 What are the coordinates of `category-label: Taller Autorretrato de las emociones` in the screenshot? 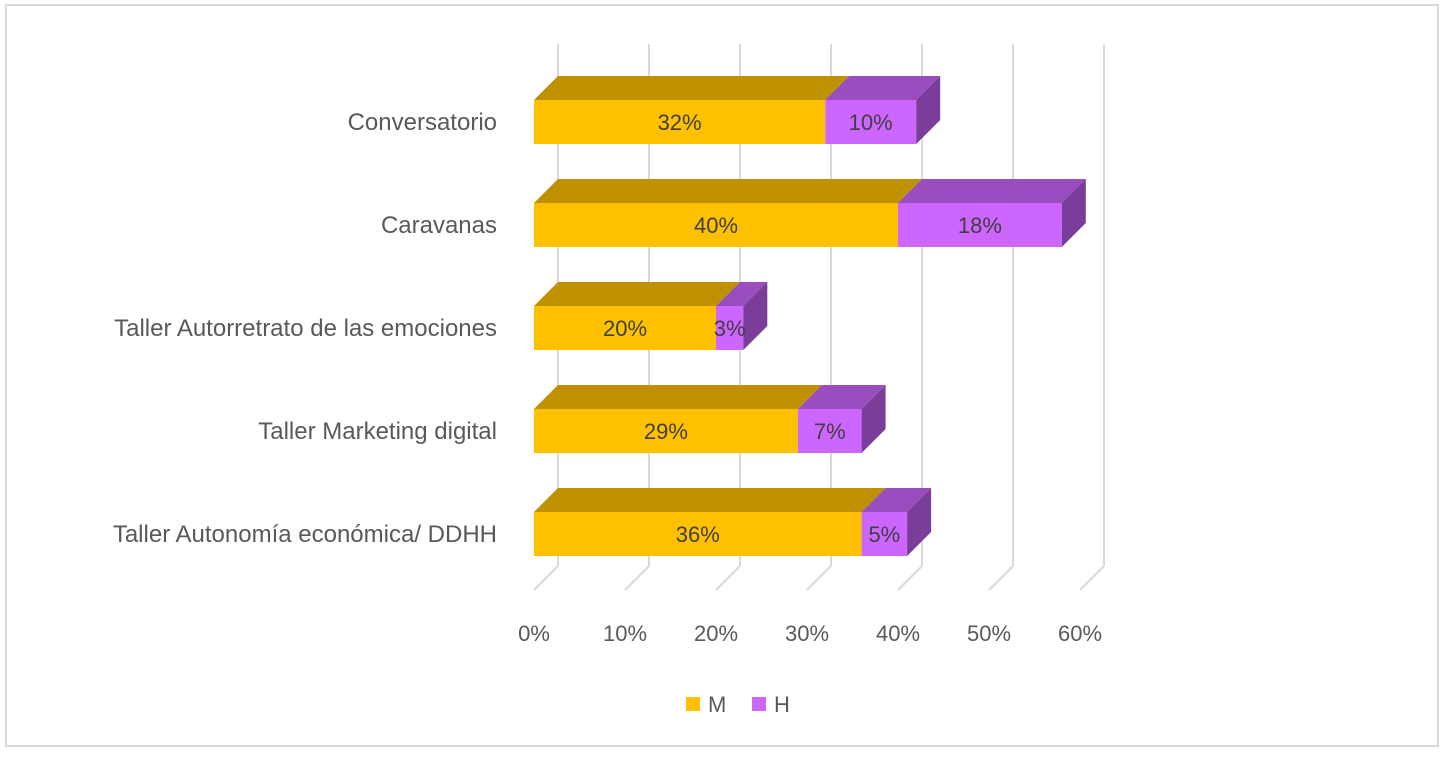 It's located at (305, 328).